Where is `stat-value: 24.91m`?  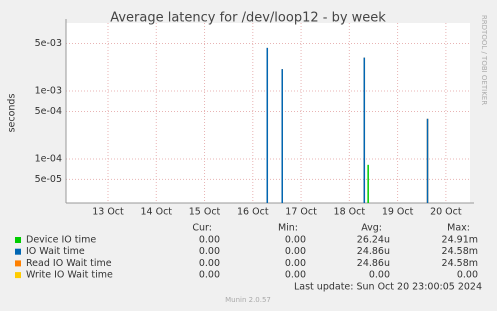 stat-value: 24.91m is located at coordinates (460, 240).